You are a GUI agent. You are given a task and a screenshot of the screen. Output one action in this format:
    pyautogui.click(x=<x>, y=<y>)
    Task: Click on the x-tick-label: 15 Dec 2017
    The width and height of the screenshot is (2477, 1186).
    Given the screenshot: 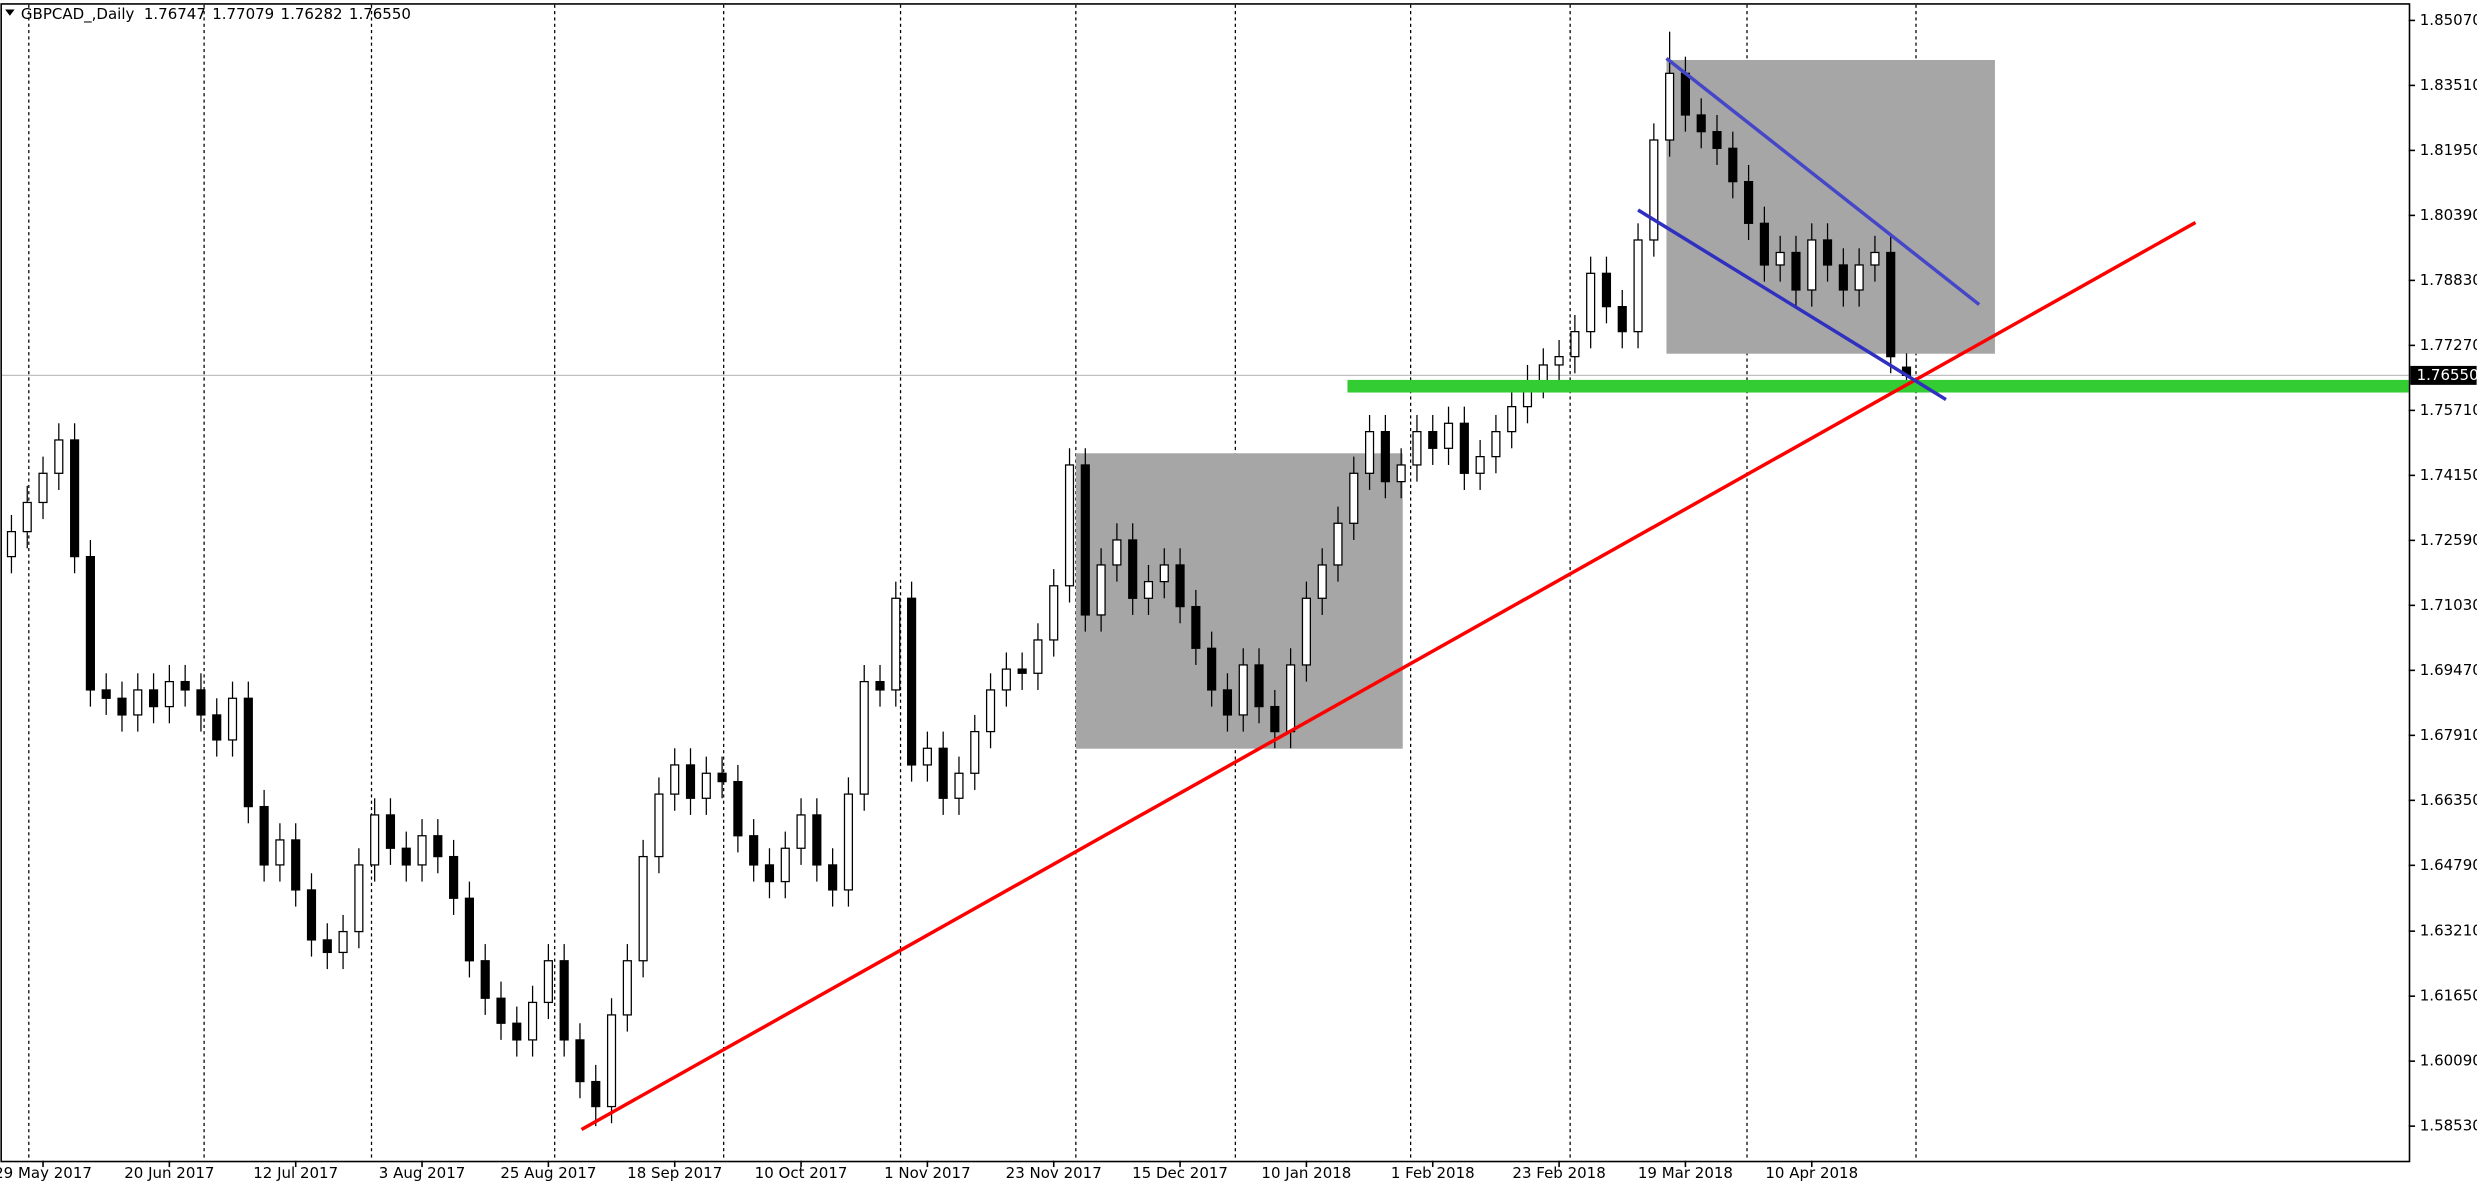 What is the action you would take?
    pyautogui.click(x=1180, y=1173)
    